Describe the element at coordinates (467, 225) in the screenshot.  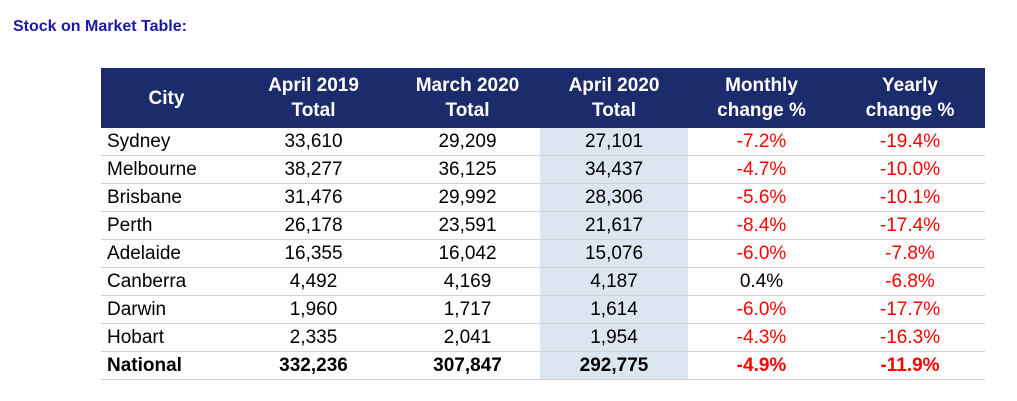
I see `value-cell: 23,591` at that location.